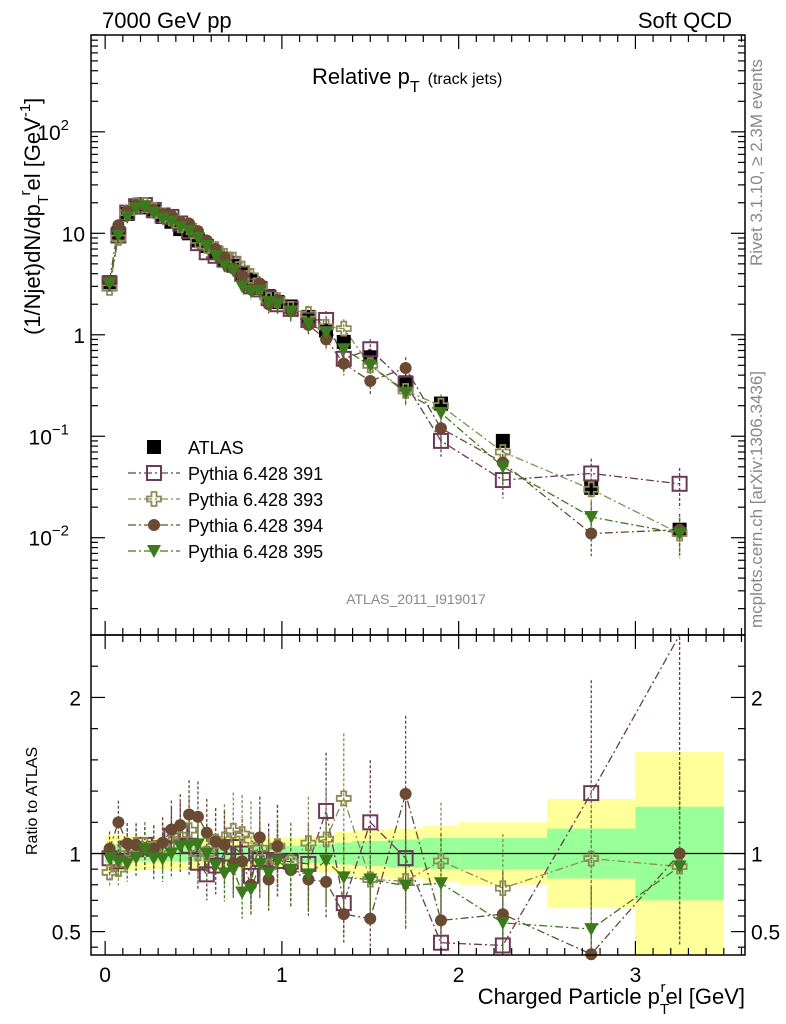 The width and height of the screenshot is (786, 1024). What do you see at coordinates (705, 996) in the screenshot?
I see `x-axis-label-rest: el [GeV]` at bounding box center [705, 996].